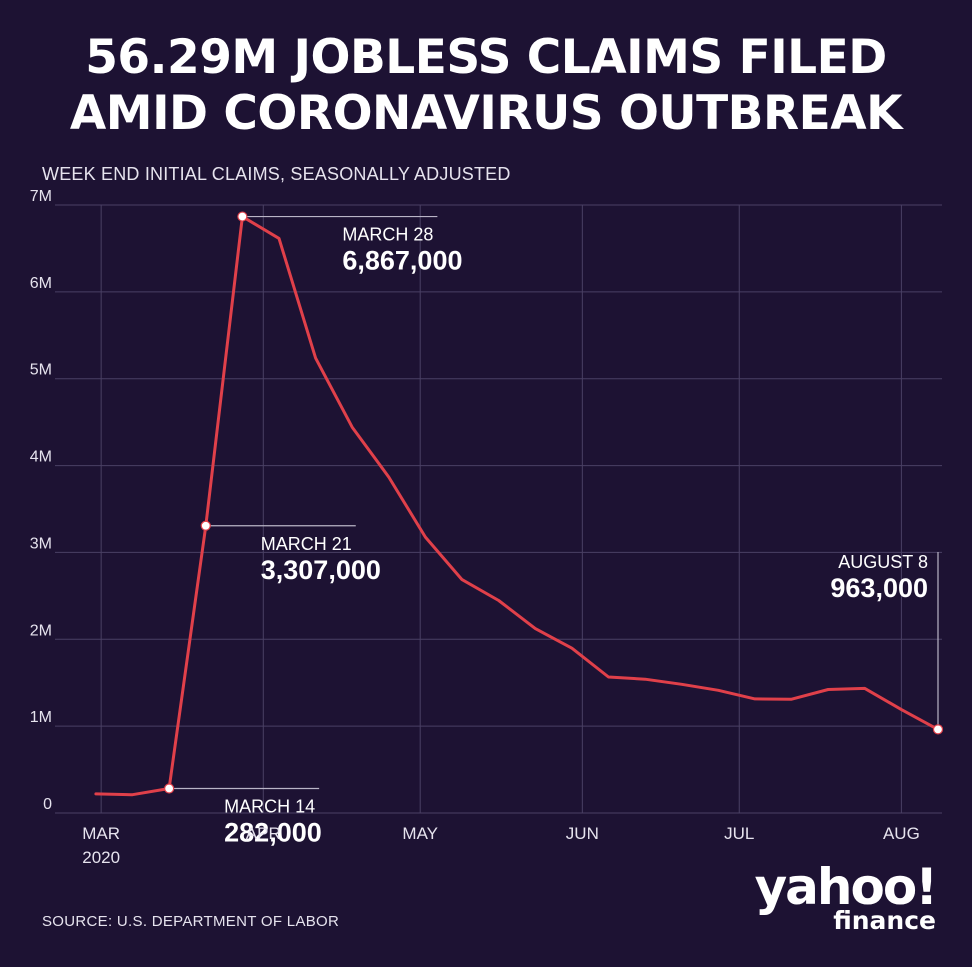  I want to click on y-tick-label: 6M, so click(41, 283).